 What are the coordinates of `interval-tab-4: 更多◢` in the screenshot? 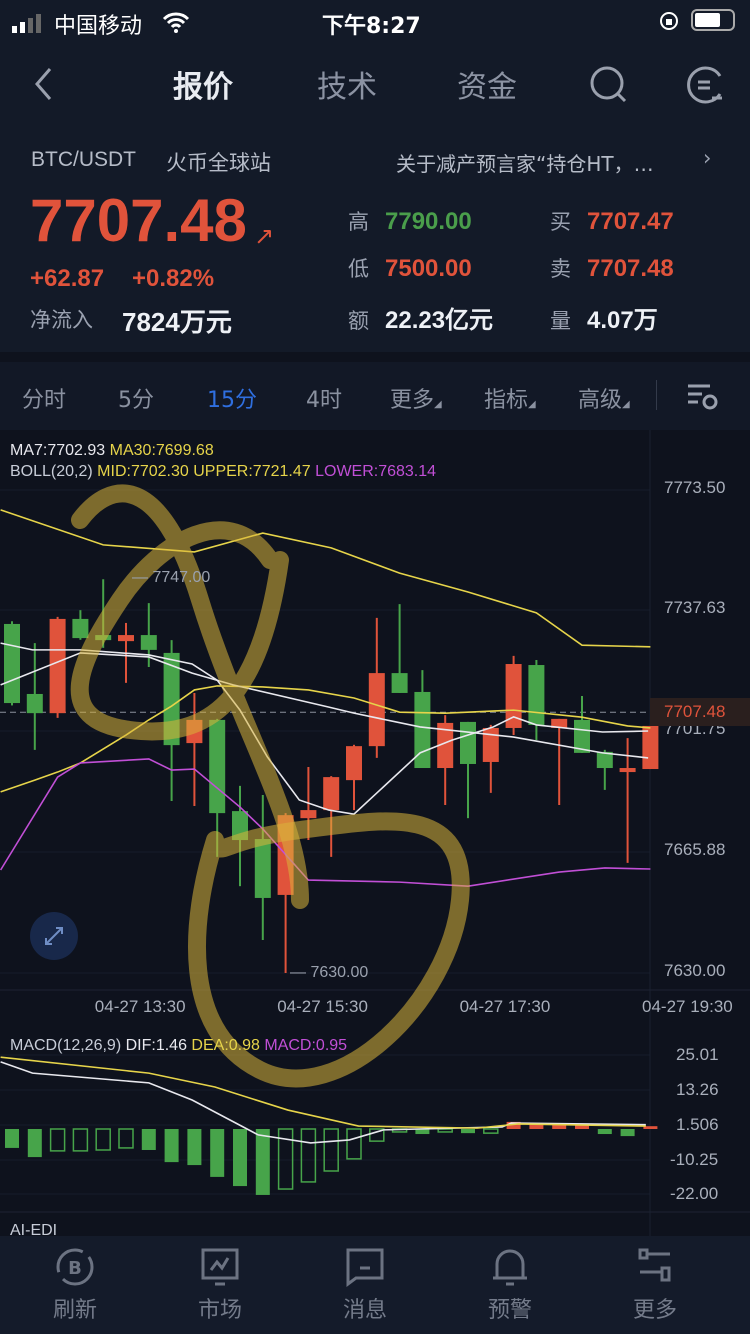 It's located at (416, 400).